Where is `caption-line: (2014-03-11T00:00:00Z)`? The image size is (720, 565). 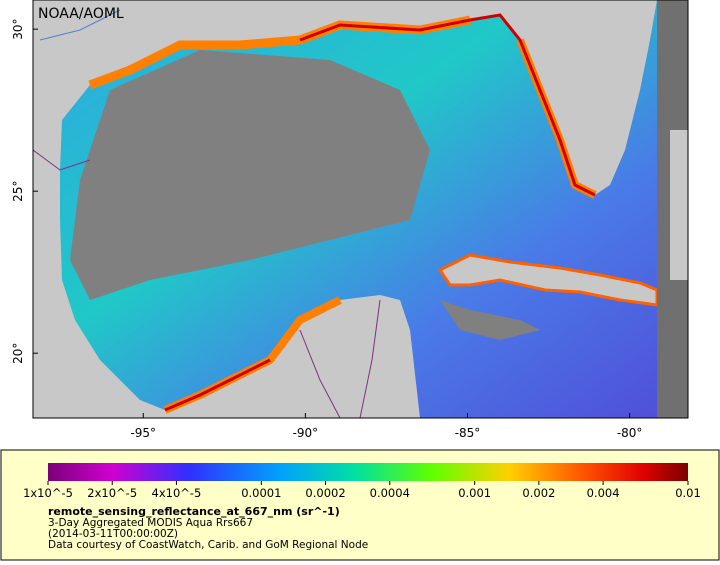 caption-line: (2014-03-11T00:00:00Z) is located at coordinates (113, 534).